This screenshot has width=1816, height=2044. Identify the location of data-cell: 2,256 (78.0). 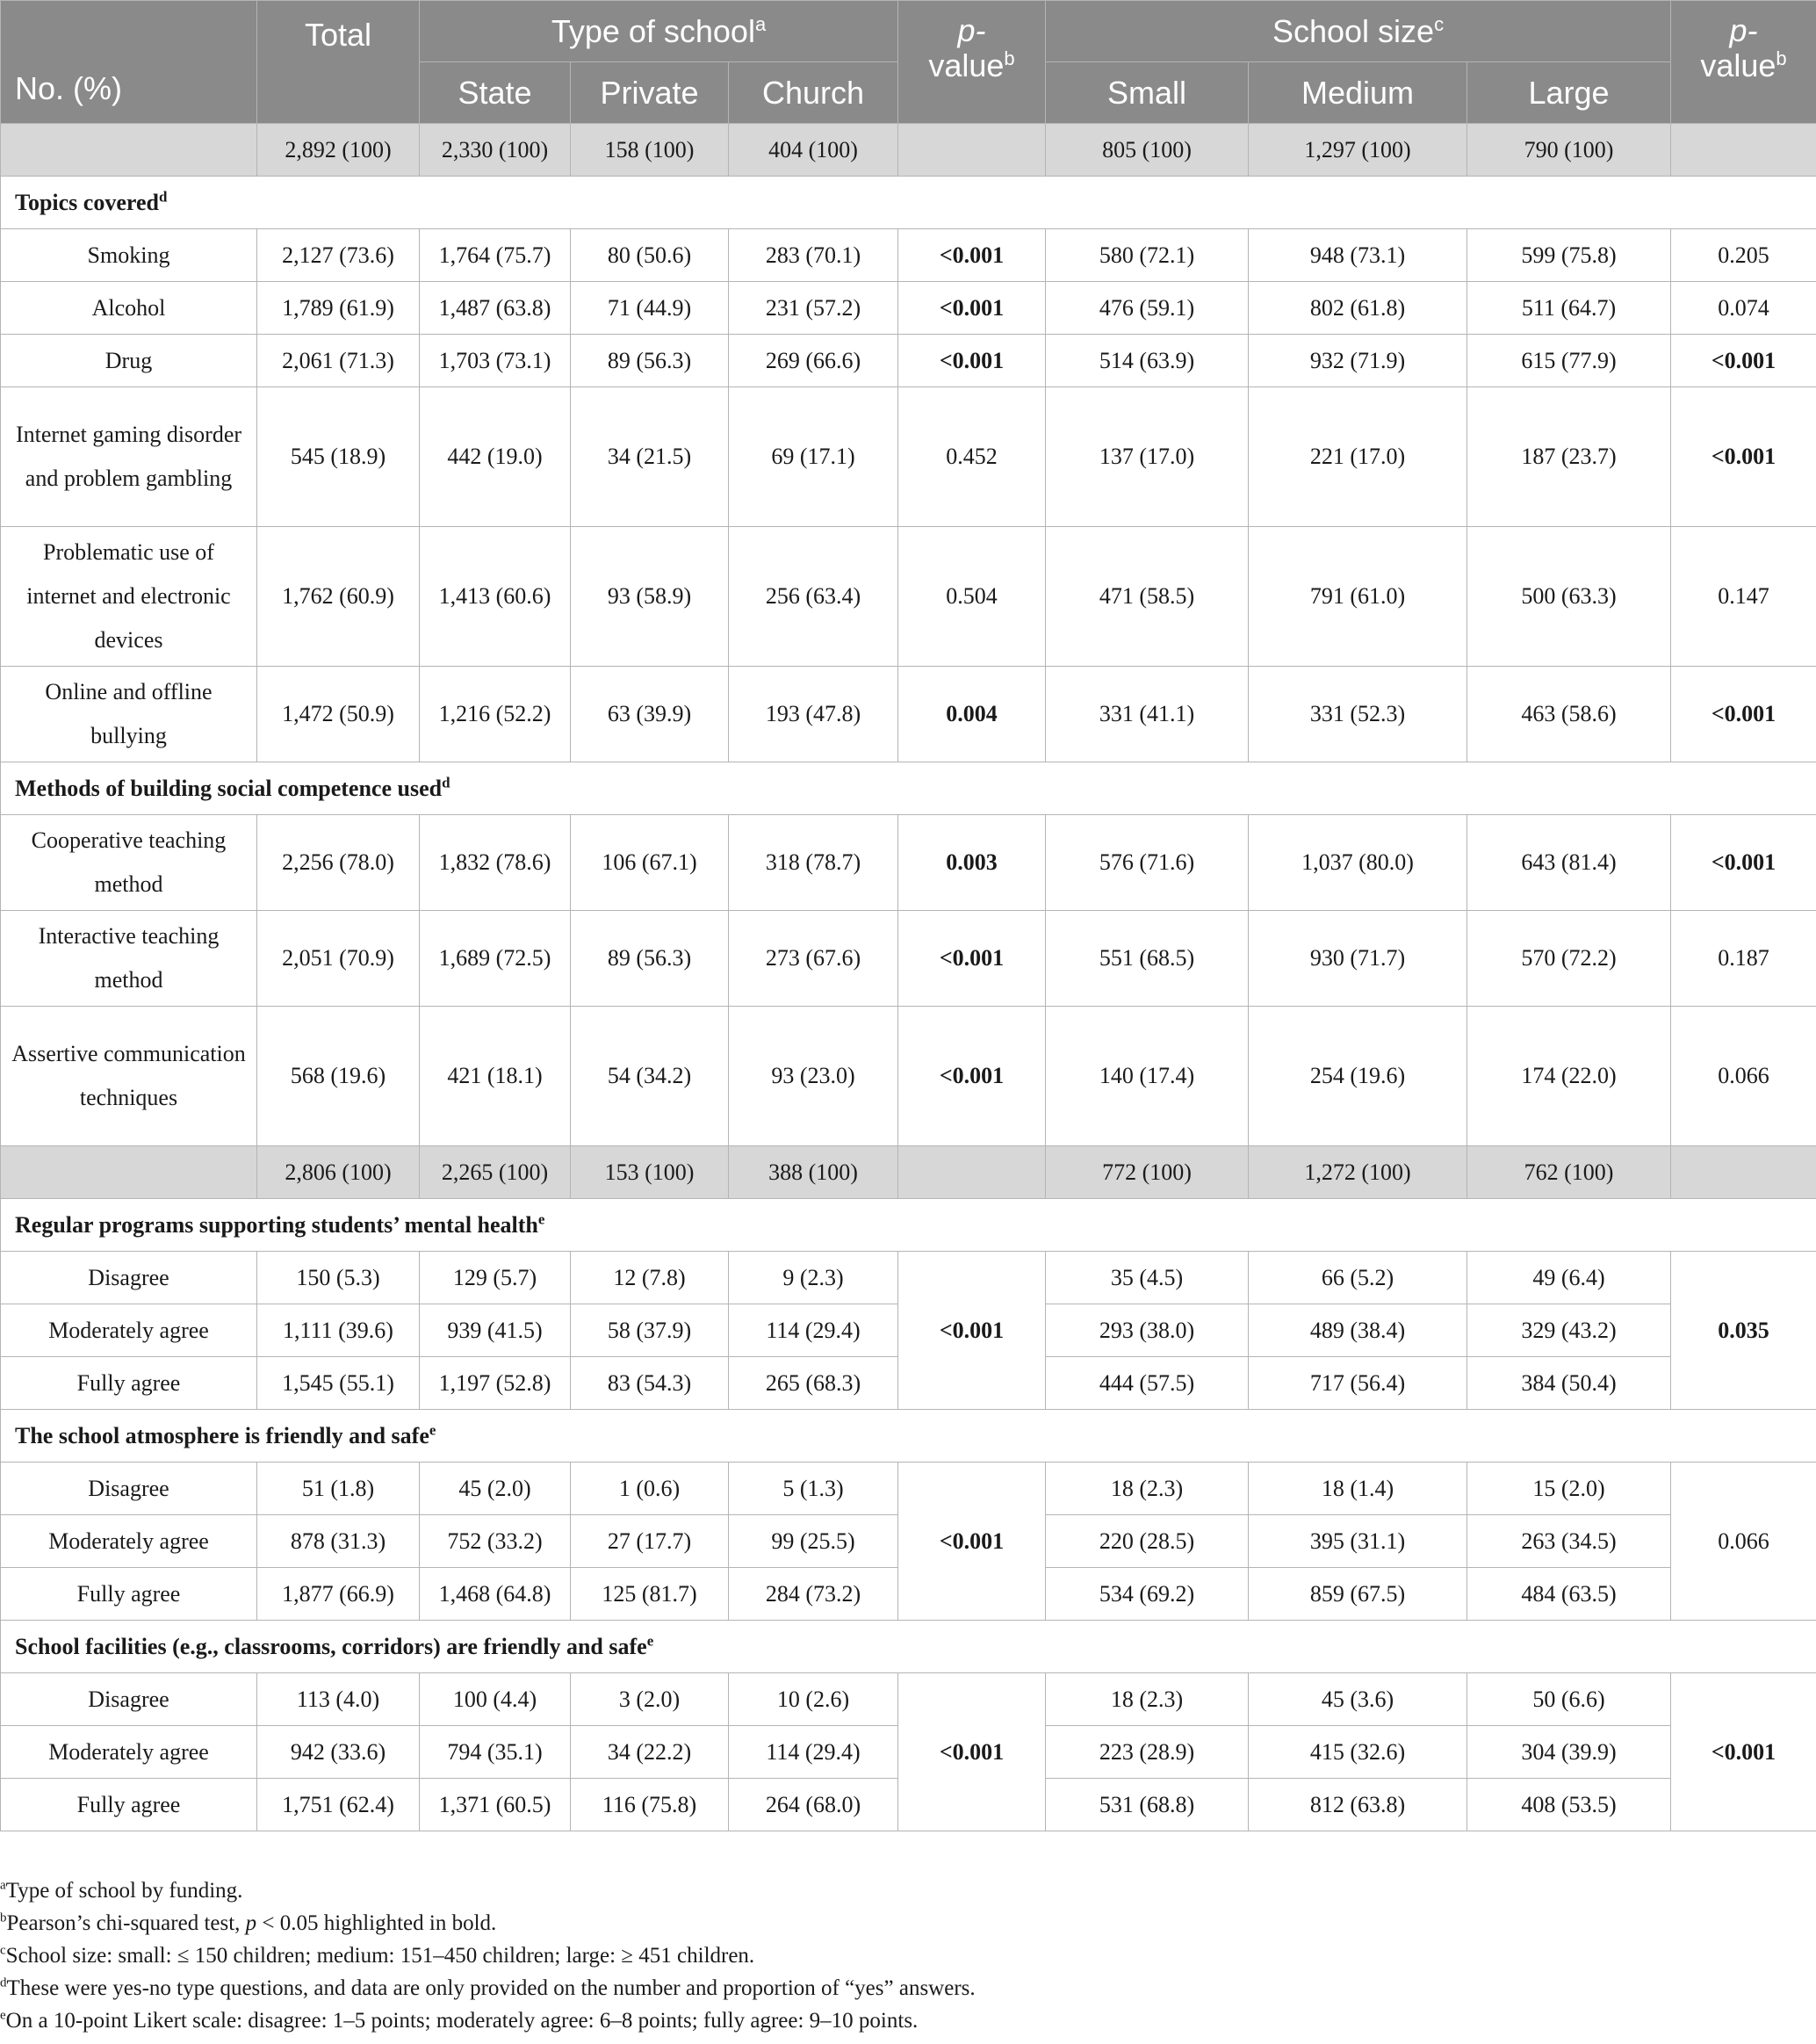
(338, 862).